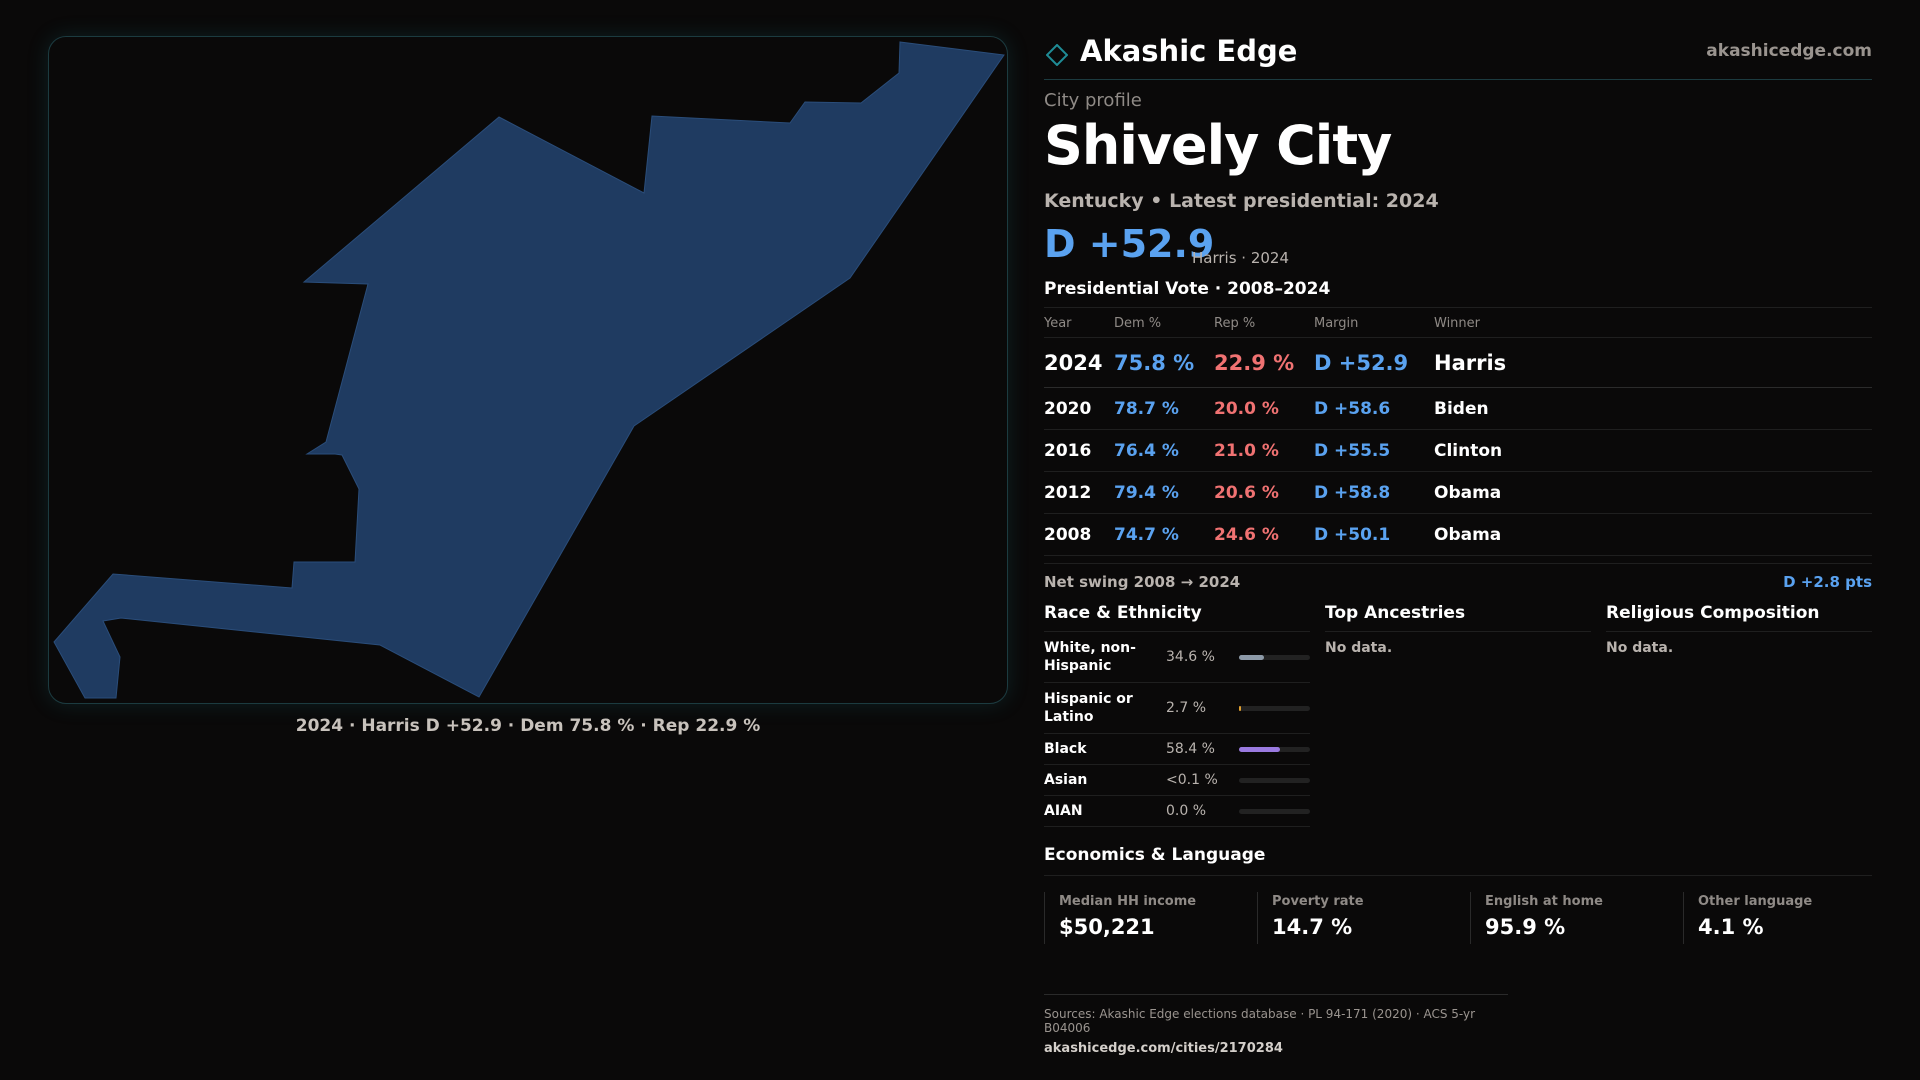  Describe the element at coordinates (1163, 1048) in the screenshot. I see `page-url-link: akashicedge.com/cities/2170284` at that location.